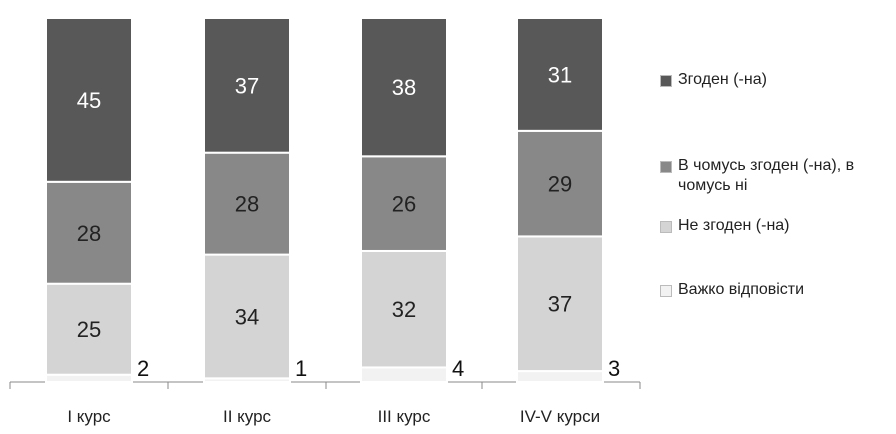 The width and height of the screenshot is (896, 434). I want to click on legend-item: Важко відповісти, so click(778, 290).